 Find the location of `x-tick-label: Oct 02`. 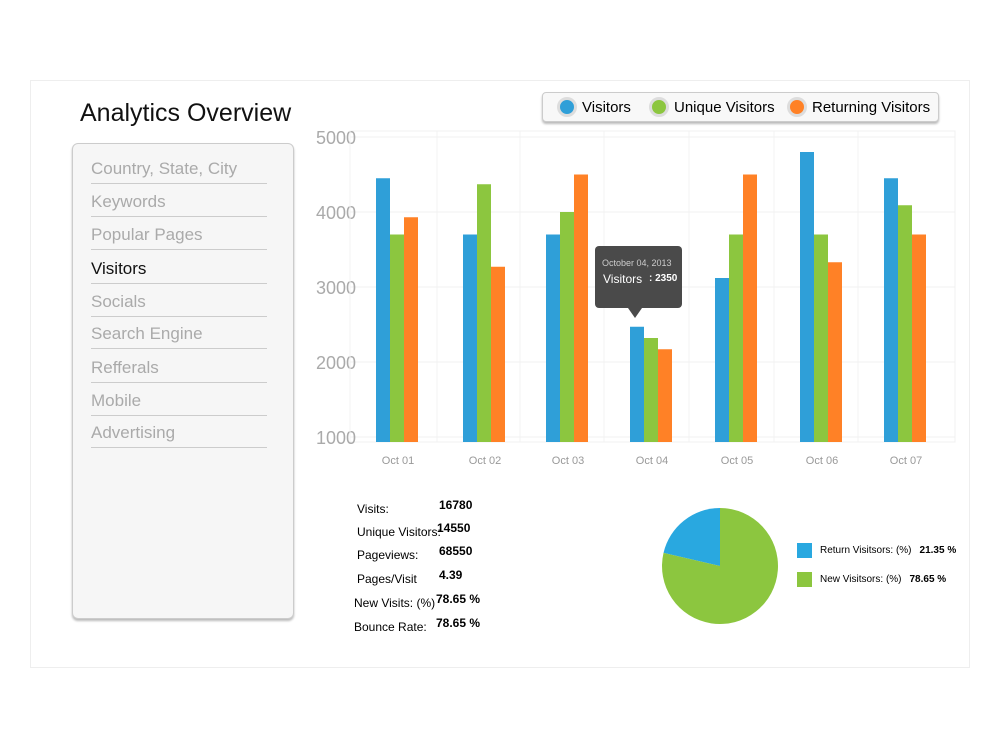

x-tick-label: Oct 02 is located at coordinates (485, 461).